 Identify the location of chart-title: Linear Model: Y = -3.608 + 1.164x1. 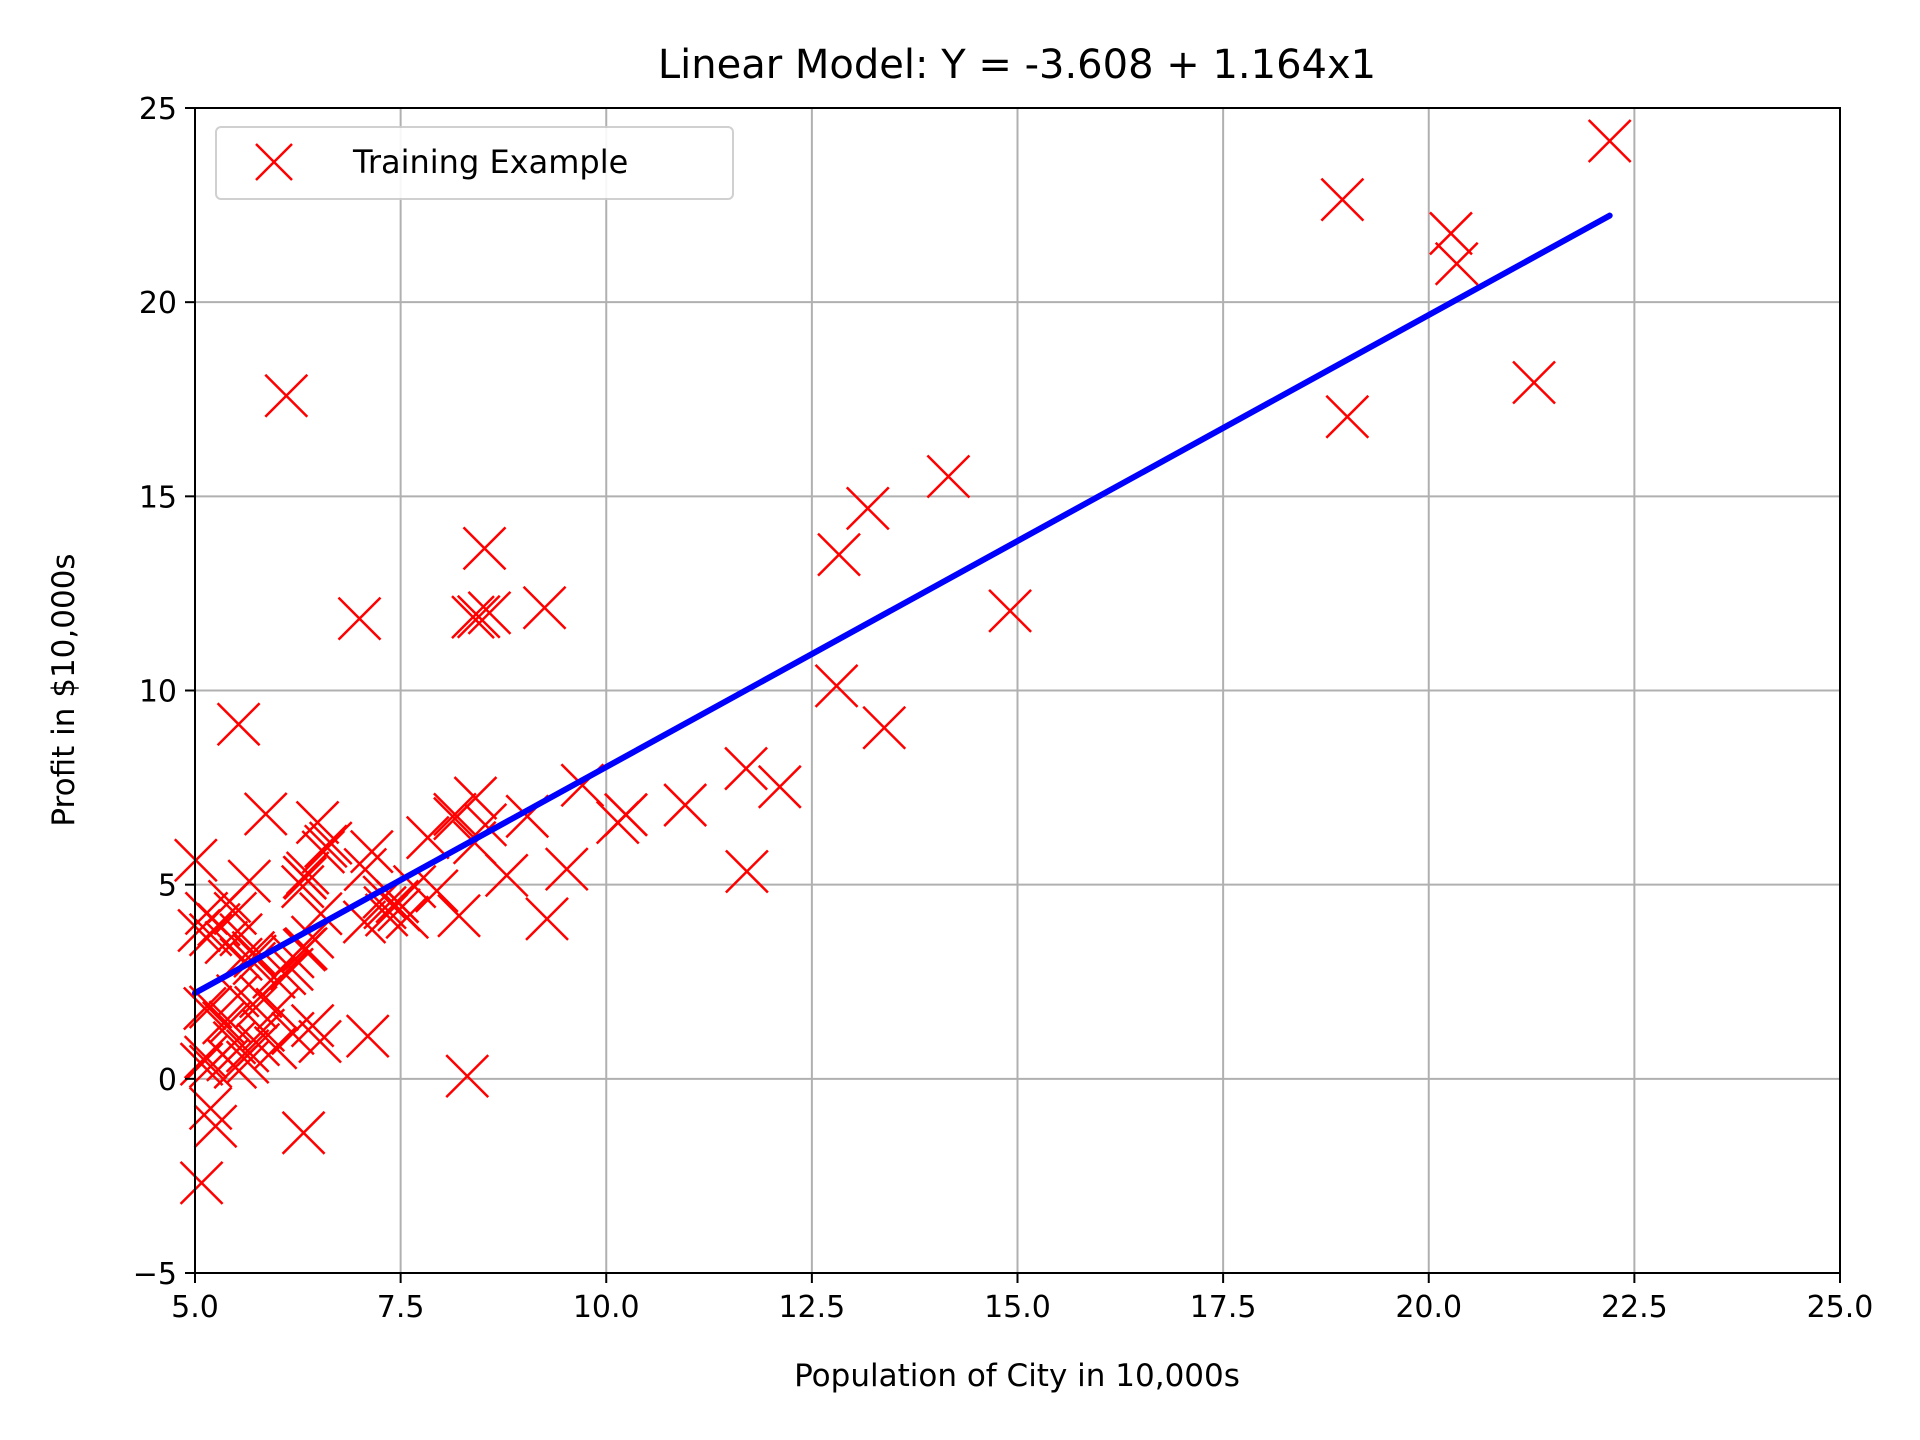
(1017, 65).